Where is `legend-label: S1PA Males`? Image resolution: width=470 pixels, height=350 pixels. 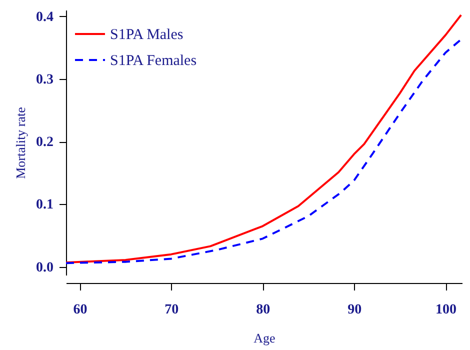 legend-label: S1PA Males is located at coordinates (147, 35).